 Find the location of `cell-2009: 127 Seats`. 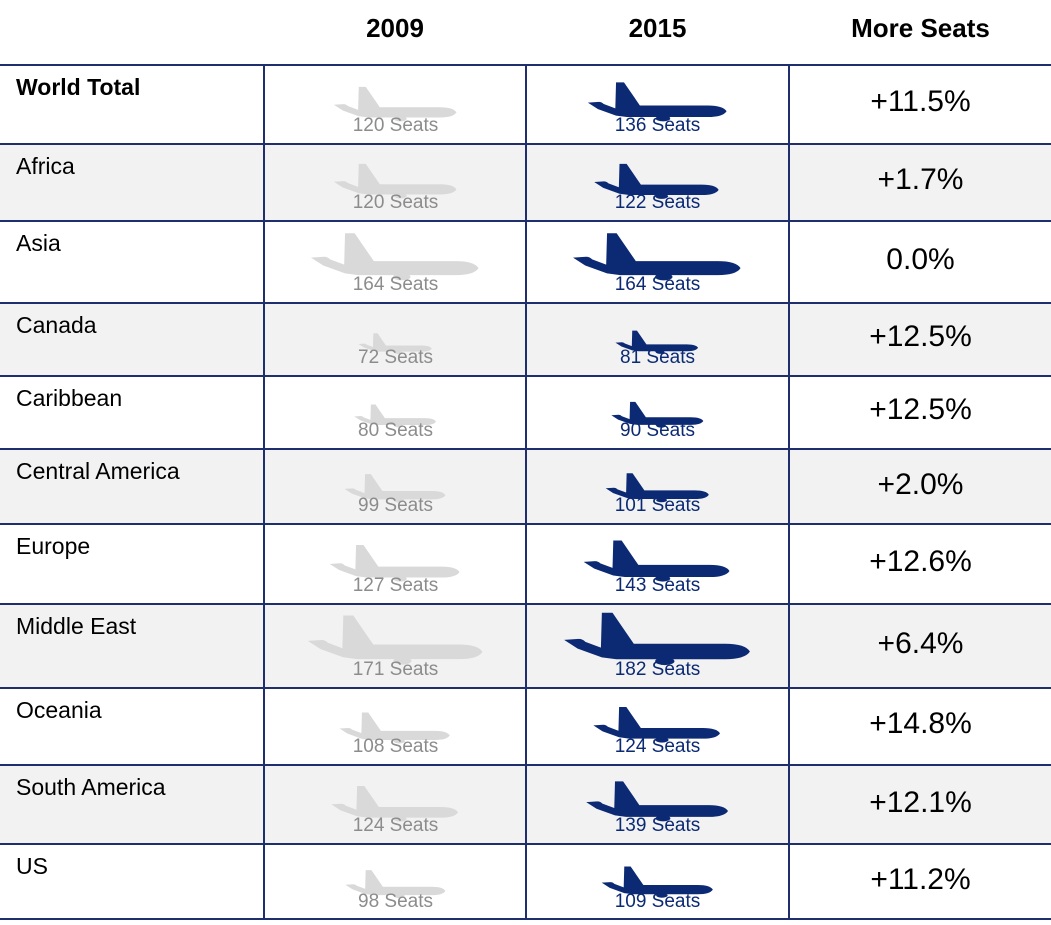

cell-2009: 127 Seats is located at coordinates (395, 564).